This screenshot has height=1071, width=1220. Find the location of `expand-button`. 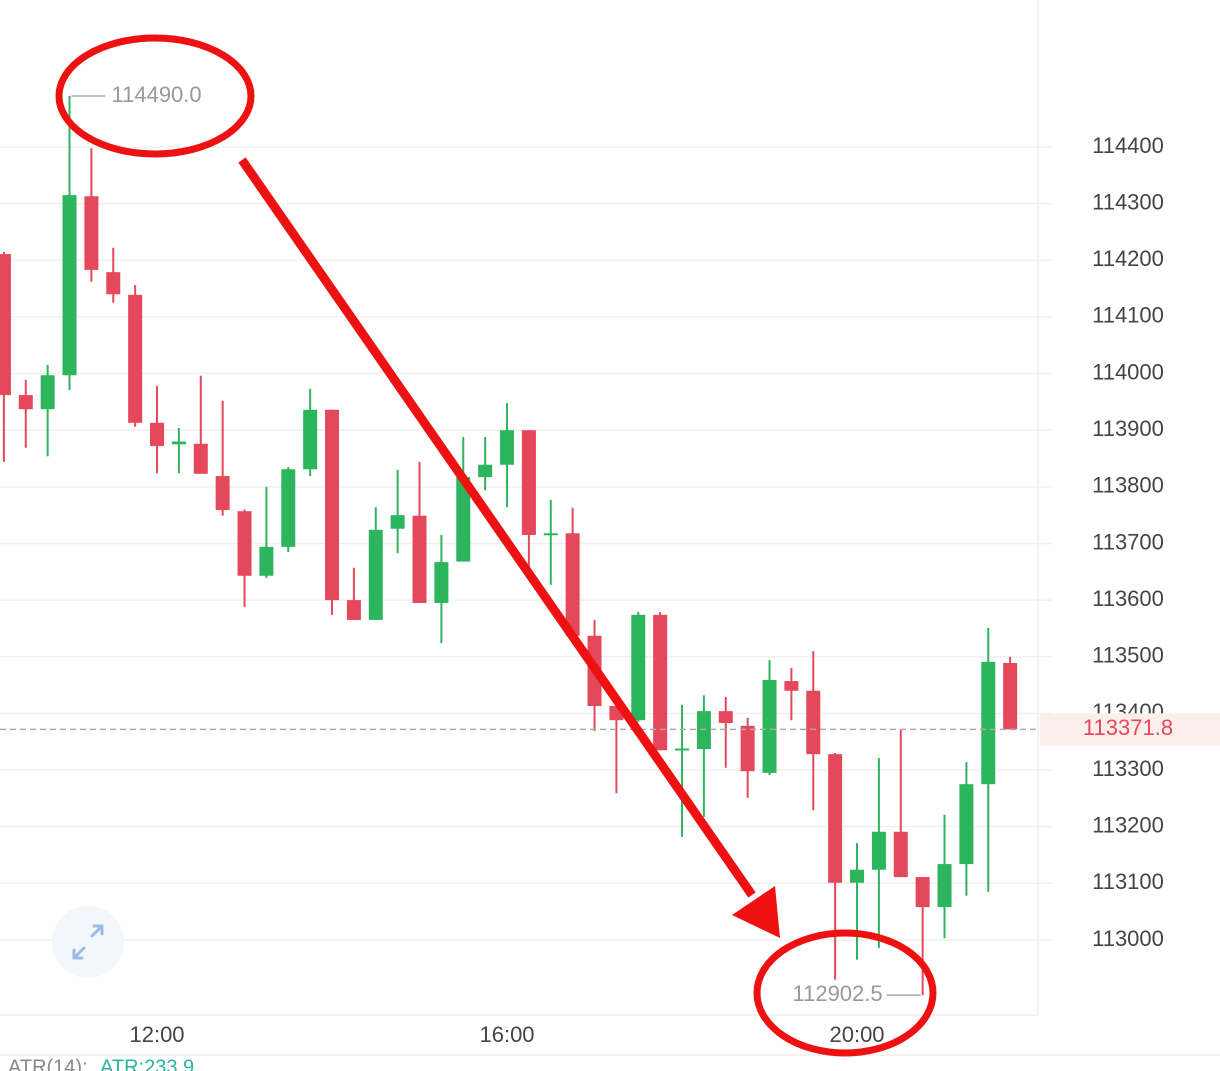

expand-button is located at coordinates (88, 942).